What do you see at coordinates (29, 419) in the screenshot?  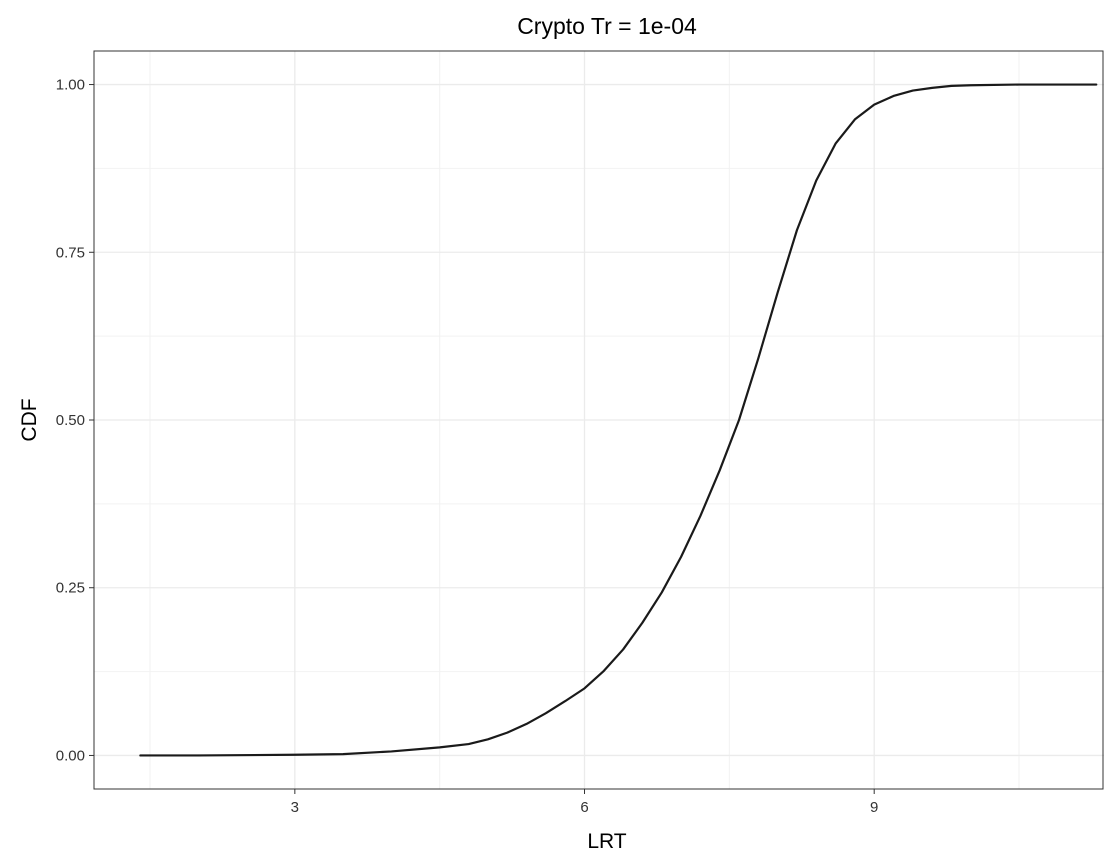 I see `y-axis-title: CDF` at bounding box center [29, 419].